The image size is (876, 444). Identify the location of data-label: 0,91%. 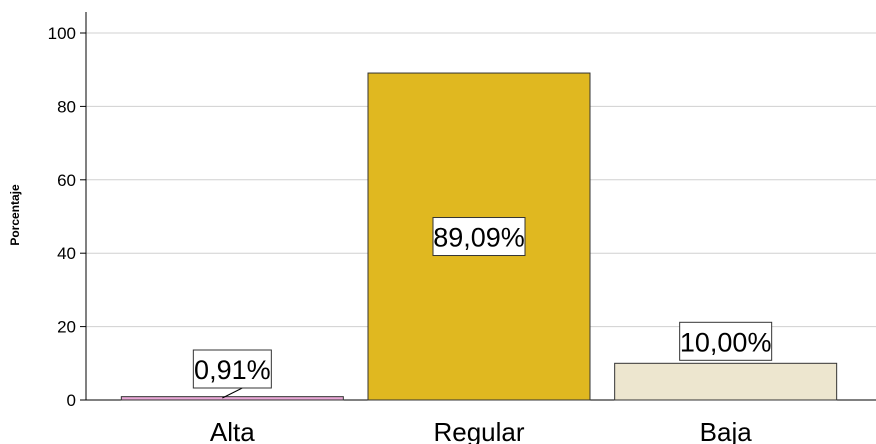
(232, 374).